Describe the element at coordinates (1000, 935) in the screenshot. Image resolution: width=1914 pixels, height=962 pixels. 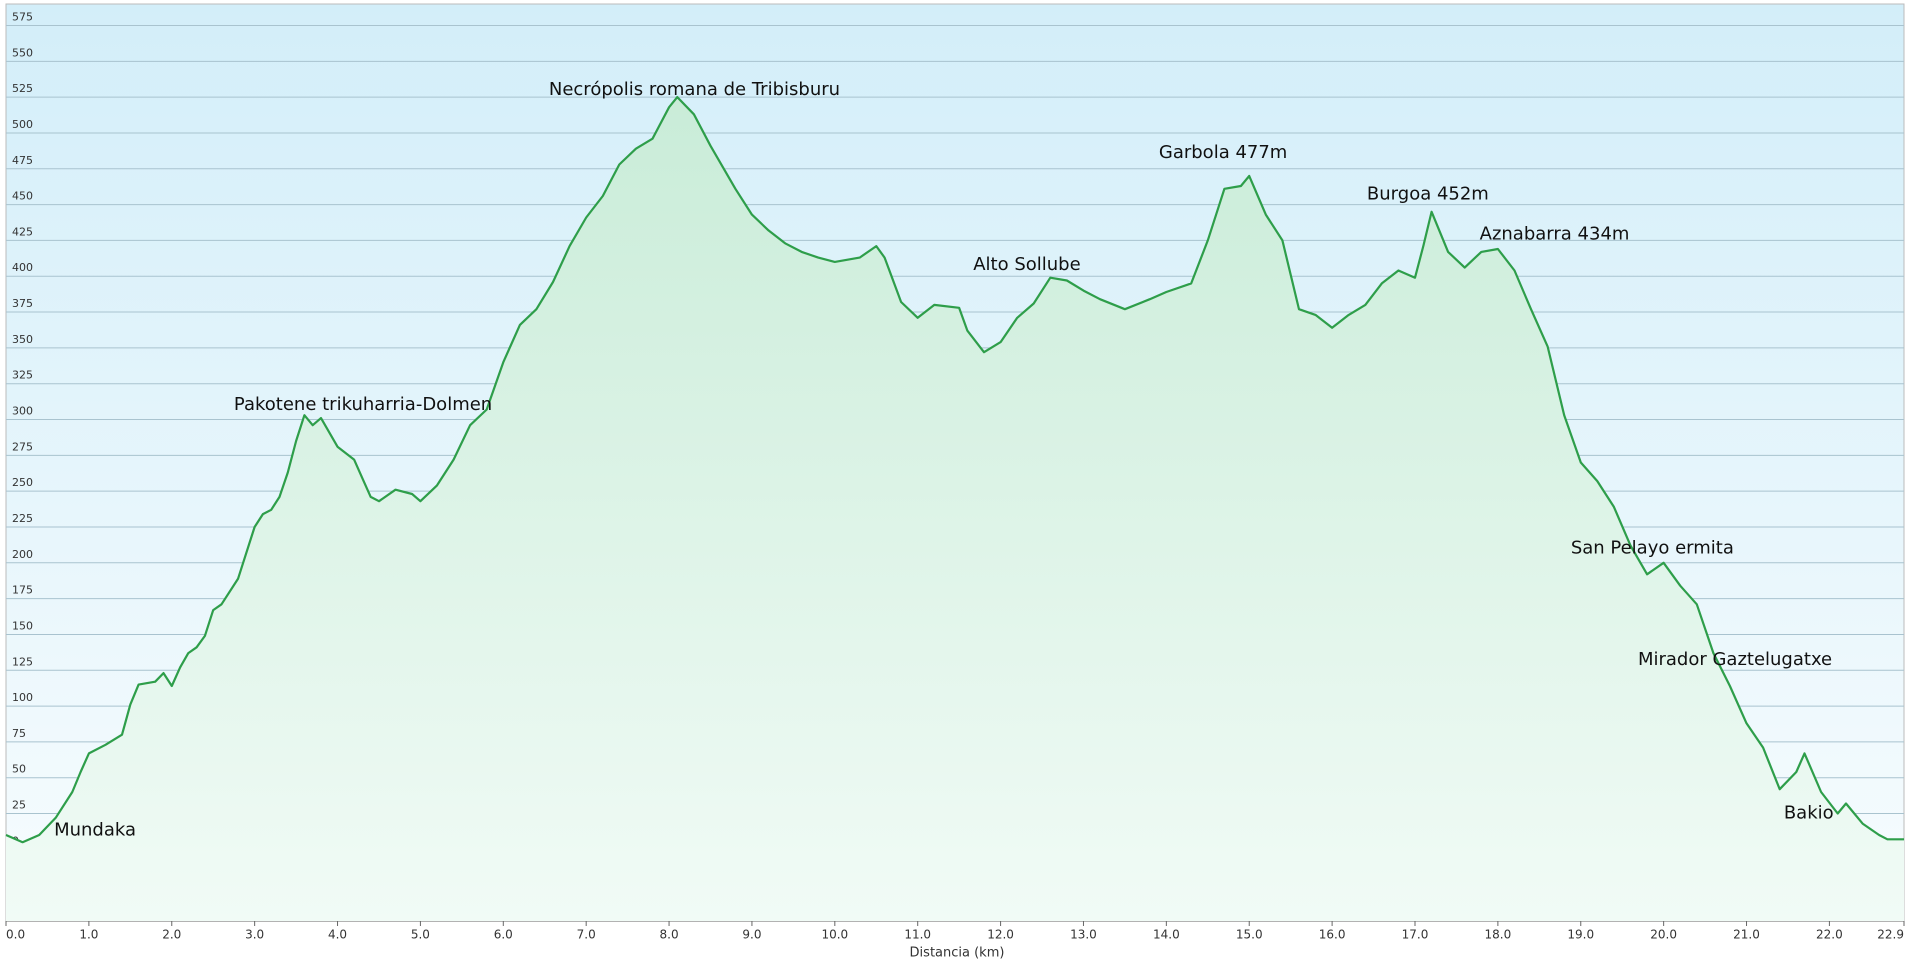
I see `x-tick-label: 12.0` at that location.